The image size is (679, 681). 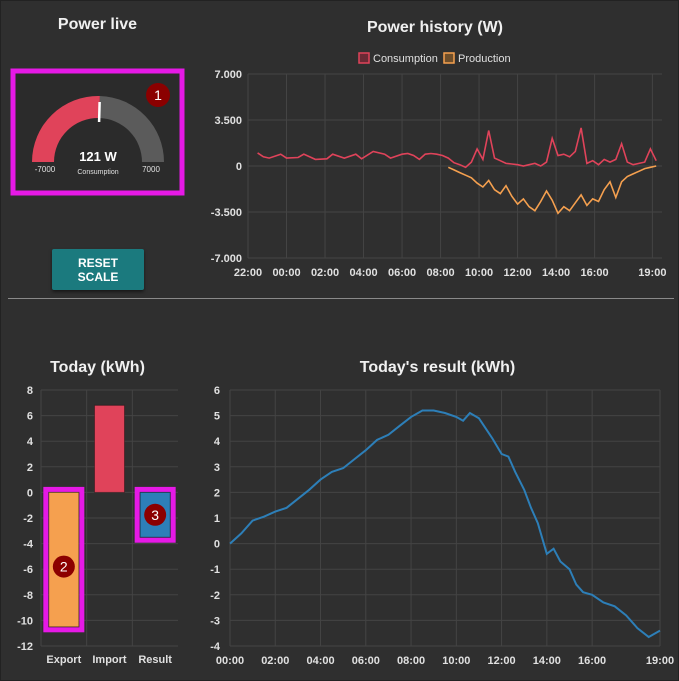 What do you see at coordinates (660, 661) in the screenshot?
I see `result-x-tick-label: 19:00` at bounding box center [660, 661].